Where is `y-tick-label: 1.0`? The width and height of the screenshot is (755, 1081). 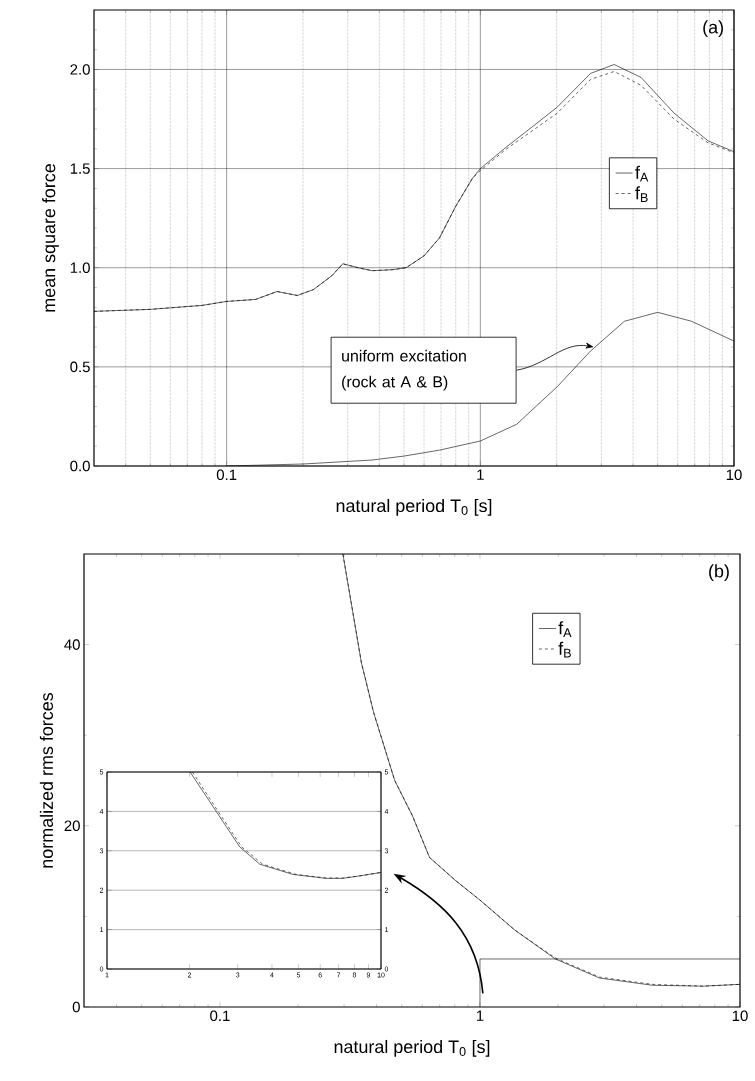
y-tick-label: 1.0 is located at coordinates (80, 268).